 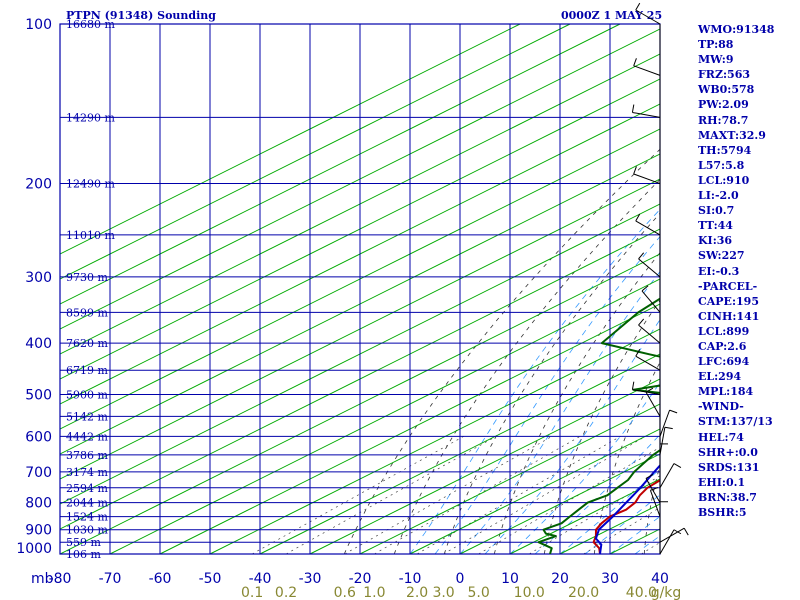 I want to click on index-sw: SW:227, so click(x=721, y=256).